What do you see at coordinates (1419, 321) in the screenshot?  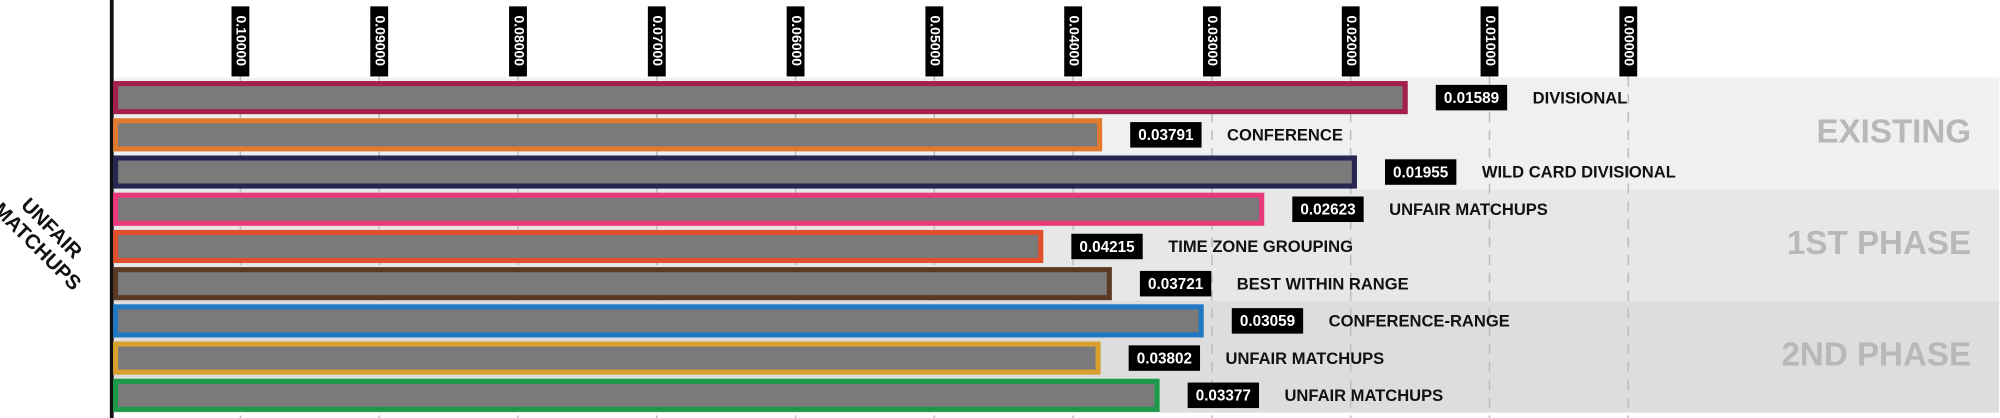 I see `category-label: CONFERENCE-RANGE` at bounding box center [1419, 321].